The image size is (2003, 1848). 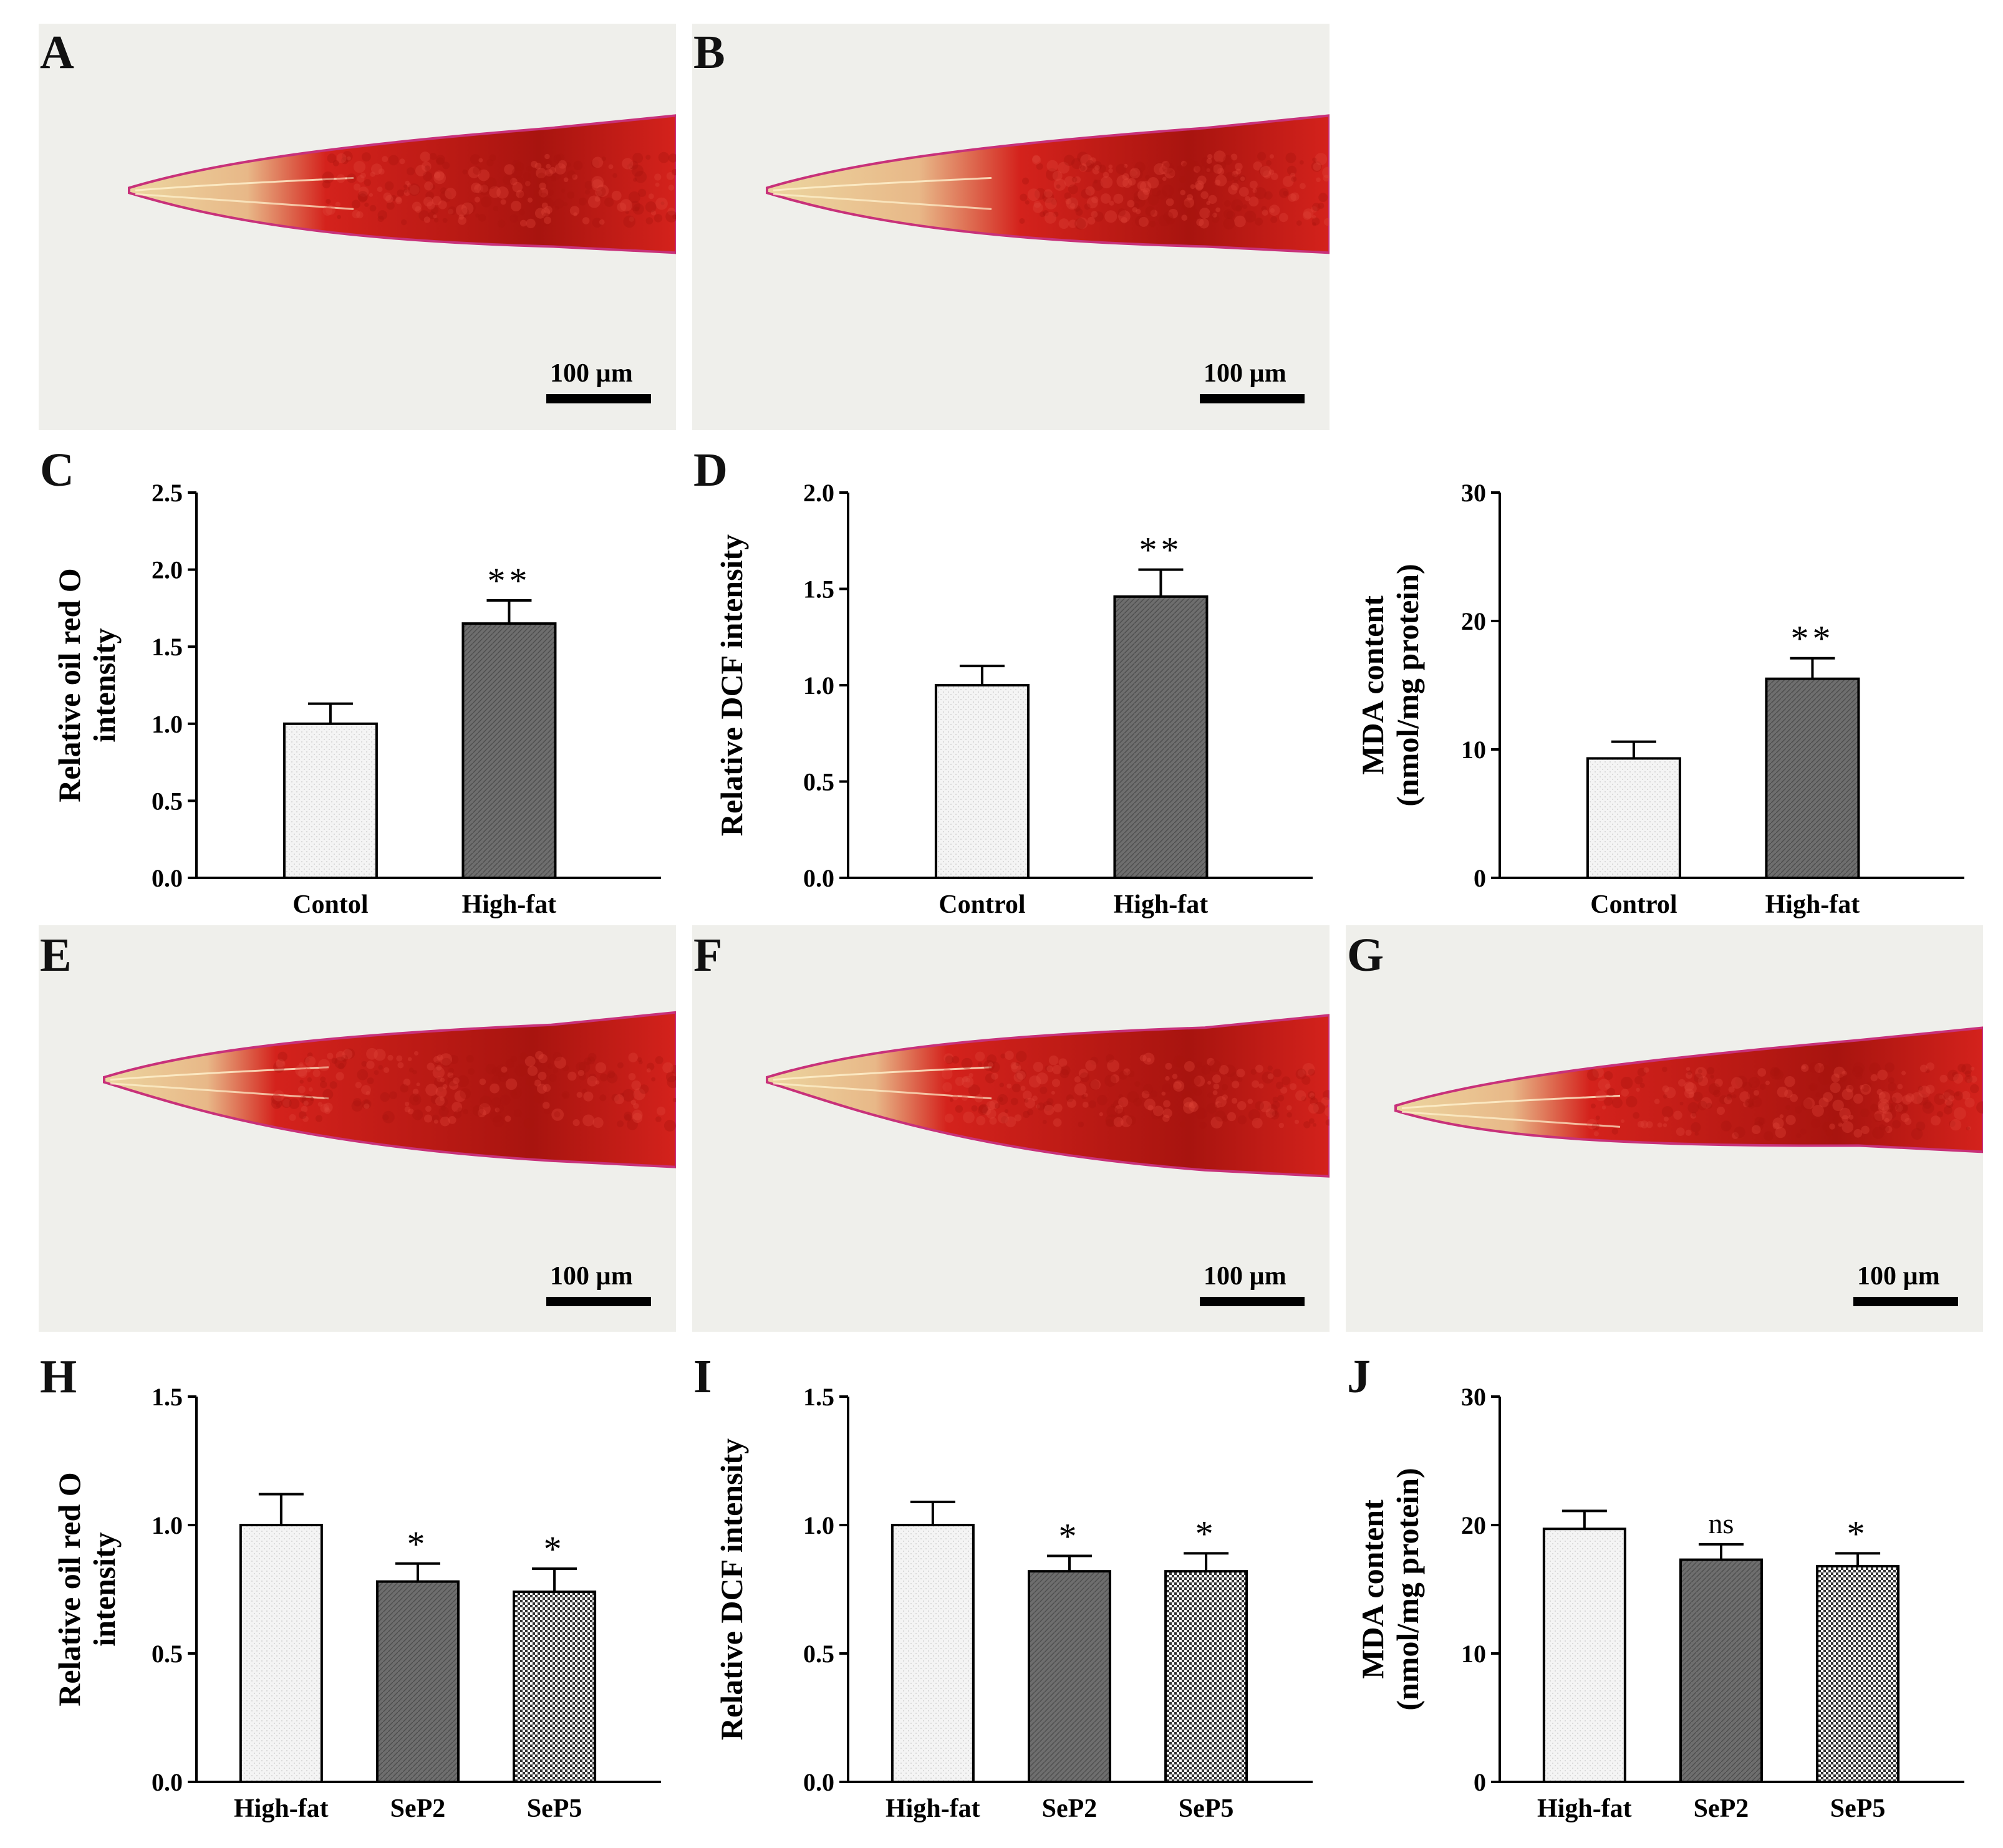 What do you see at coordinates (1722, 1523) in the screenshot?
I see `significance-label: ns` at bounding box center [1722, 1523].